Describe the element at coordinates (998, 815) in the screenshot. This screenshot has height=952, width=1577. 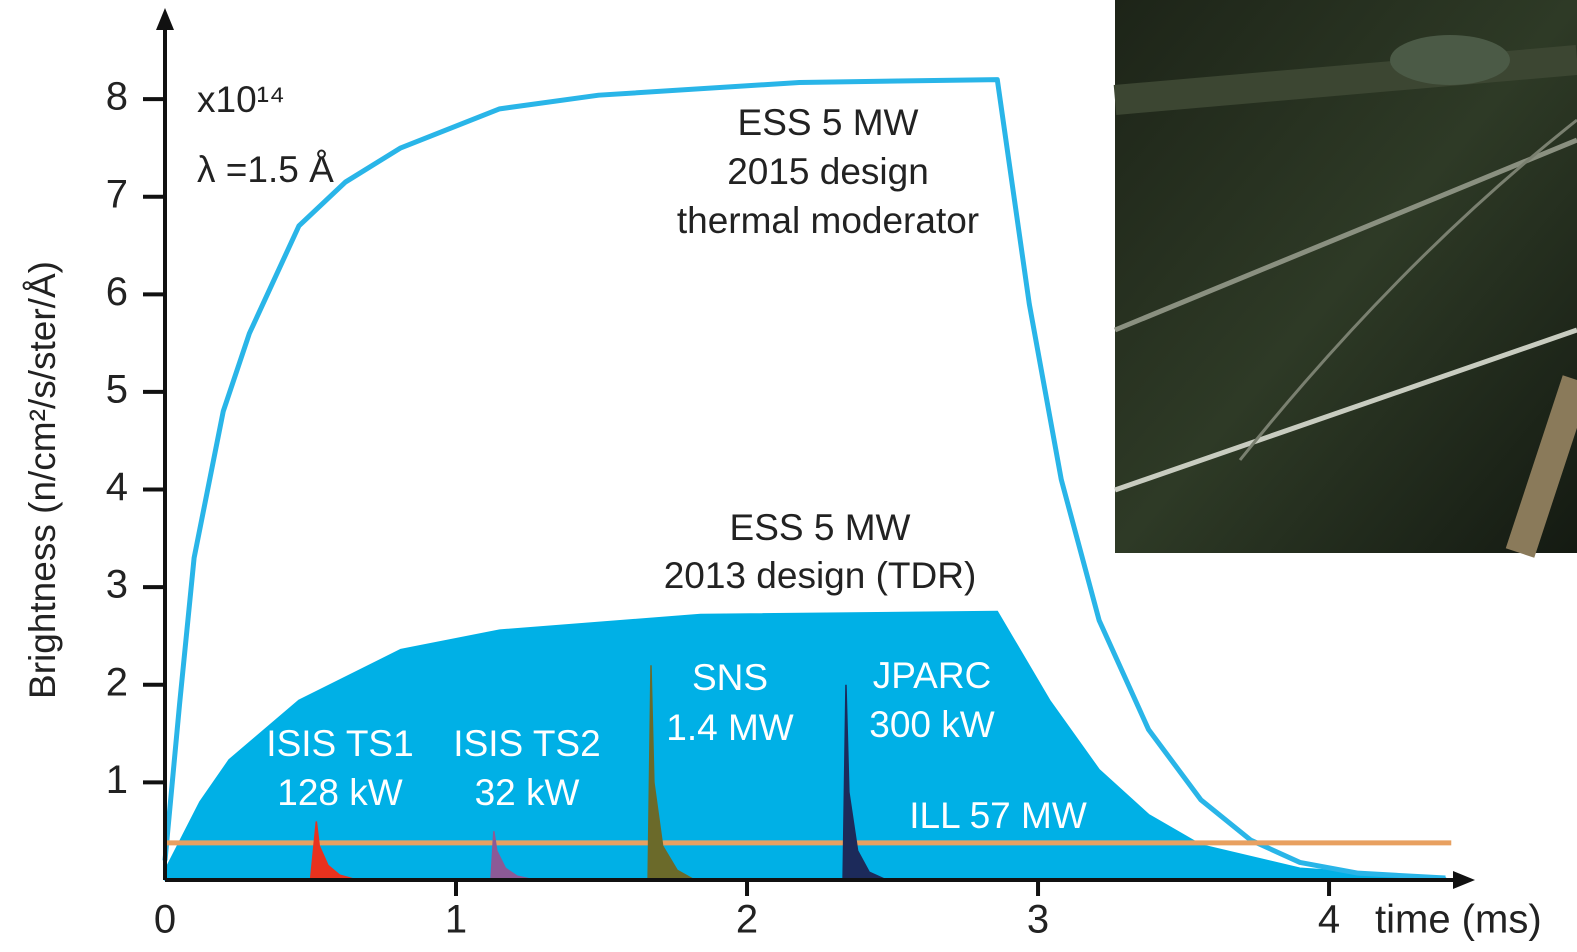
I see `series-label: ILL 57 MW` at that location.